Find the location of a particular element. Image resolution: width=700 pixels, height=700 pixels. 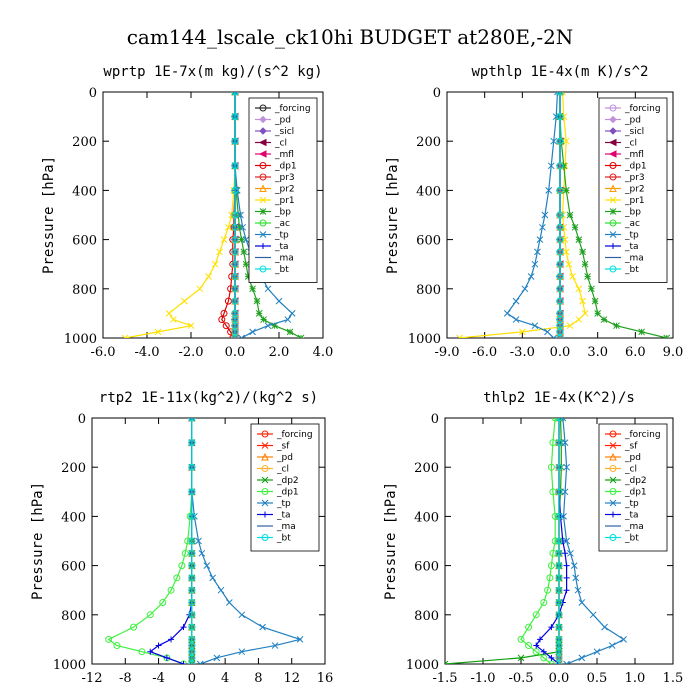

x-tick-label: 16 is located at coordinates (325, 678).